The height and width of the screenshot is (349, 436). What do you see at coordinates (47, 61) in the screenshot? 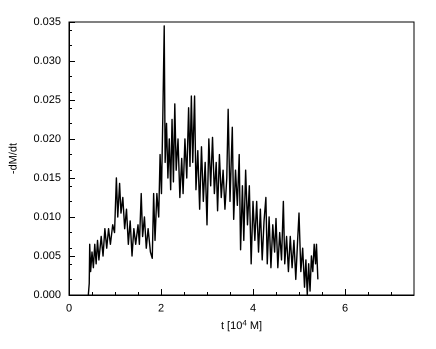
I see `y-tick-label: 0.030` at bounding box center [47, 61].